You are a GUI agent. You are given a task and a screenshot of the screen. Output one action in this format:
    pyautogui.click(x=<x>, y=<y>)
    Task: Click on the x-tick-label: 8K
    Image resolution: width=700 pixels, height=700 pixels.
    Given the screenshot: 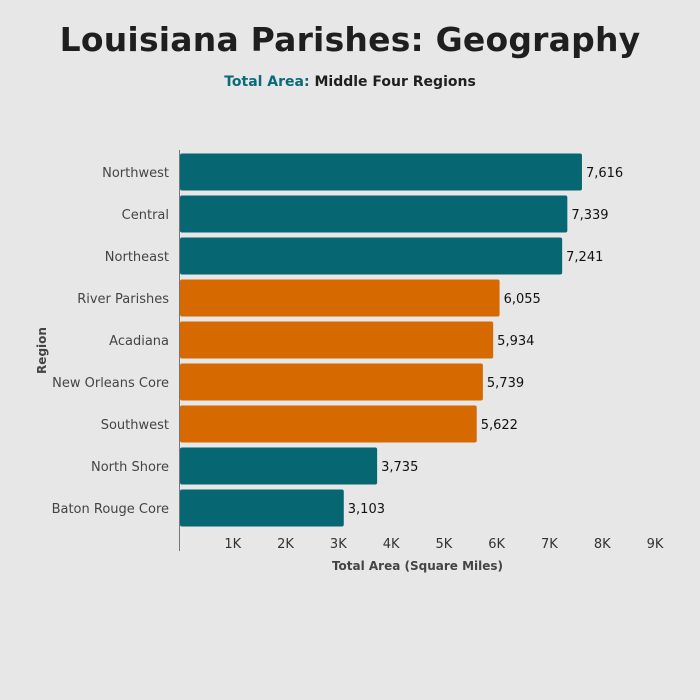 What is the action you would take?
    pyautogui.click(x=602, y=544)
    